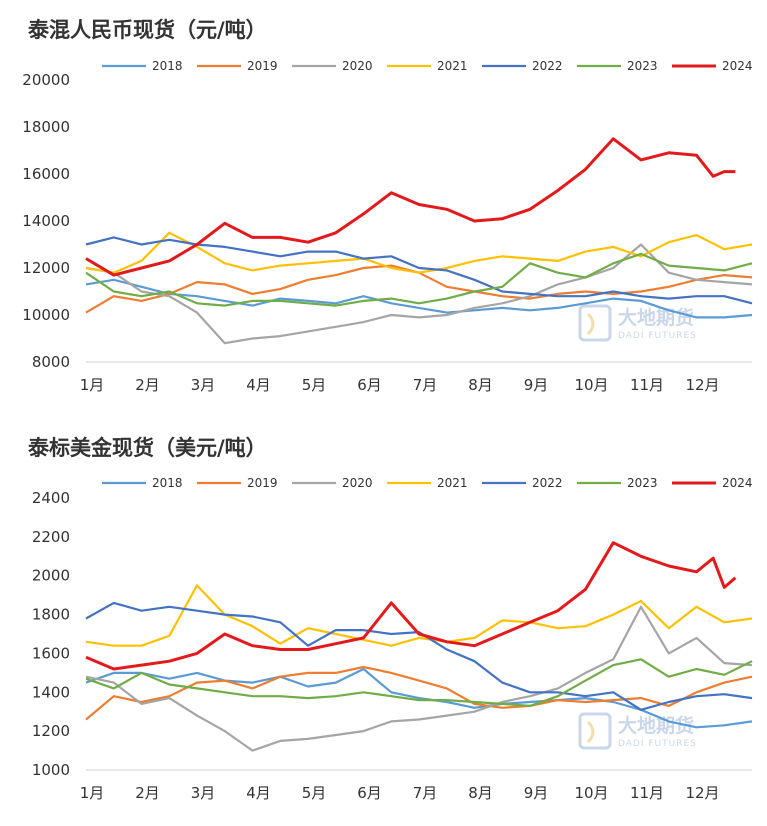 The width and height of the screenshot is (767, 826). Describe the element at coordinates (147, 448) in the screenshot. I see `chart-title: 泰标美金现货（美元/吨）` at that location.